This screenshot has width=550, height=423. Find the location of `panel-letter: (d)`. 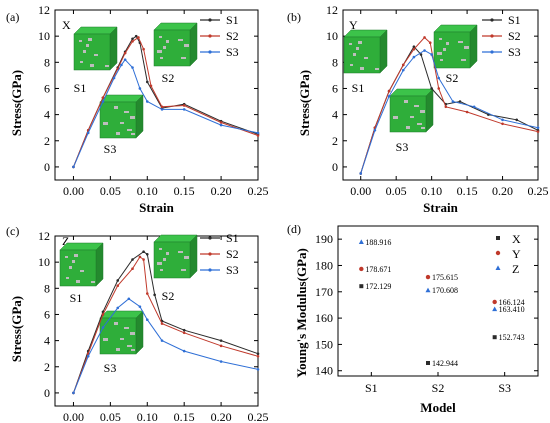

panel-letter: (d) is located at coordinates (294, 229).